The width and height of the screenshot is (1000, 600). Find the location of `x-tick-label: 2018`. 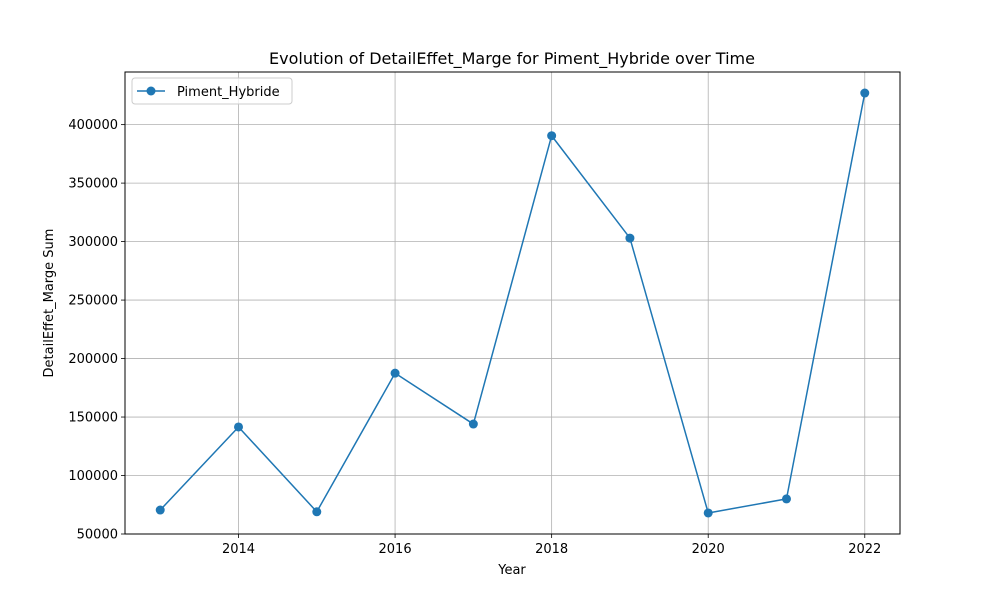

x-tick-label: 2018 is located at coordinates (551, 549).